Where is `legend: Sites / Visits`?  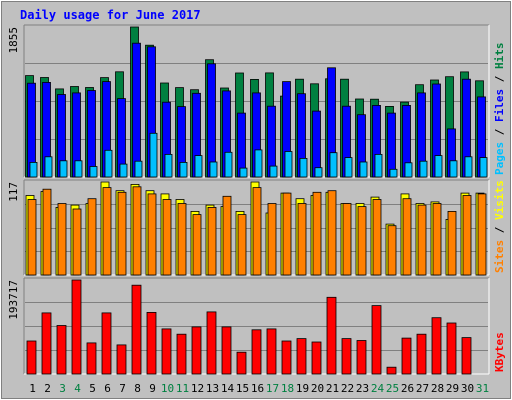
legend: Sites / Visits is located at coordinates (499, 226).